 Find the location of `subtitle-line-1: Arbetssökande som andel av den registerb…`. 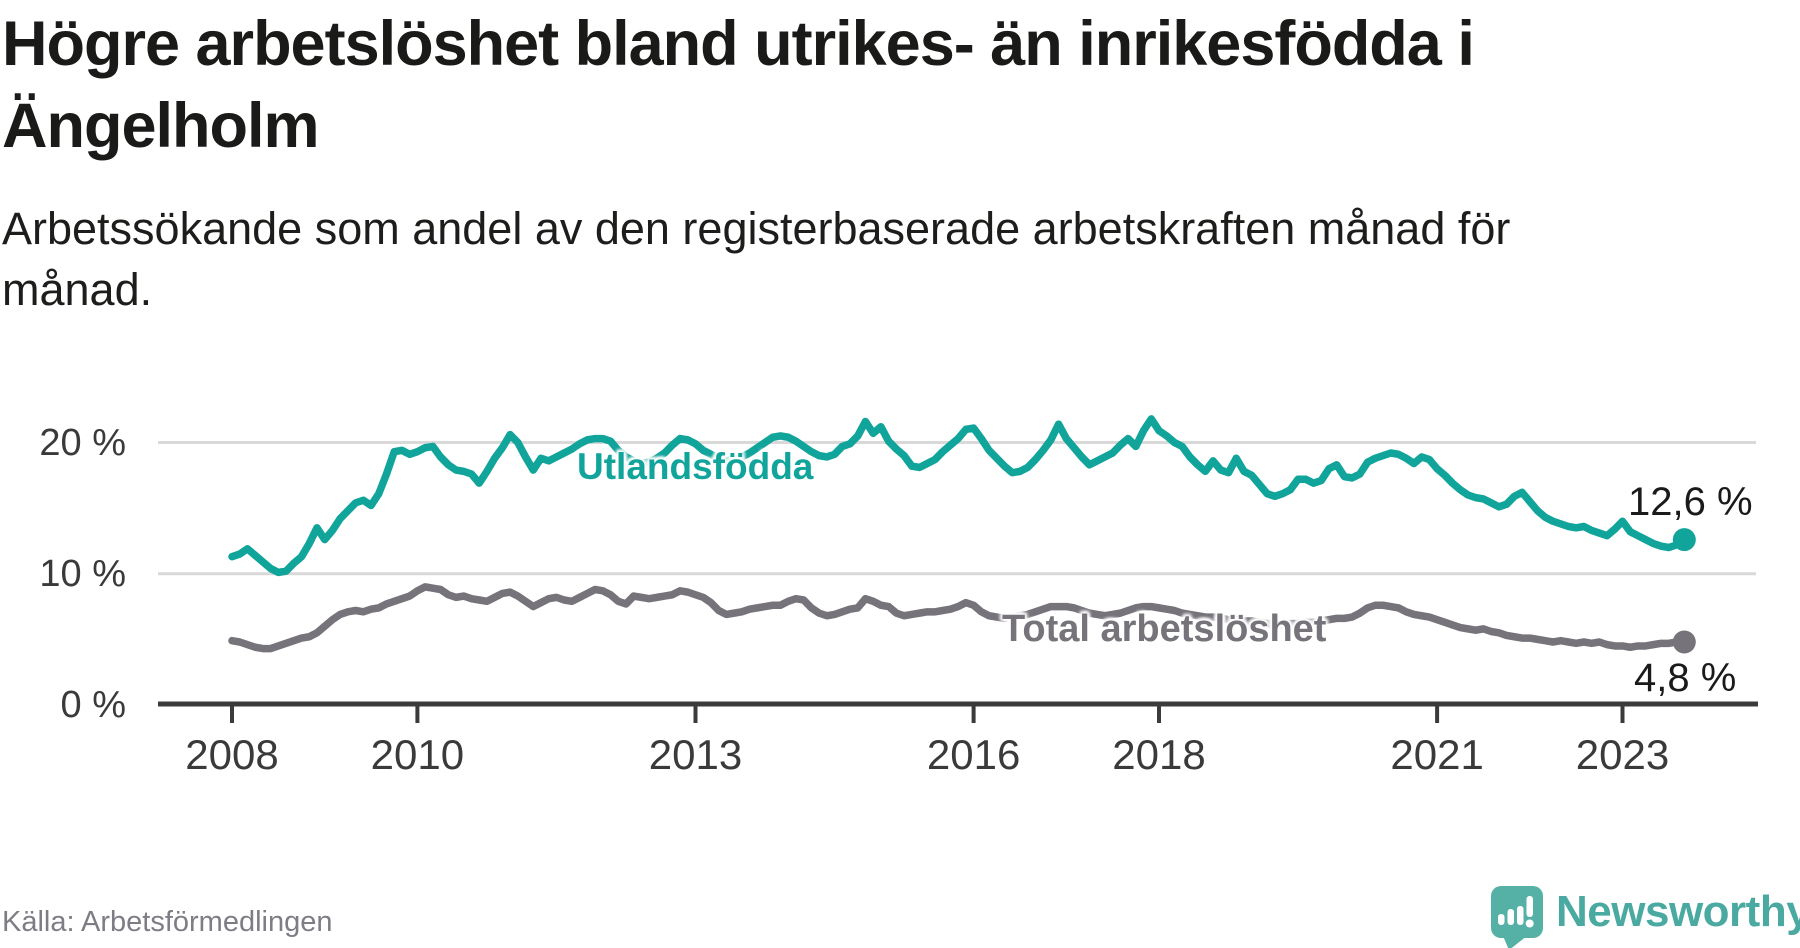

subtitle-line-1: Arbetssökande som andel av den registerb… is located at coordinates (756, 228).